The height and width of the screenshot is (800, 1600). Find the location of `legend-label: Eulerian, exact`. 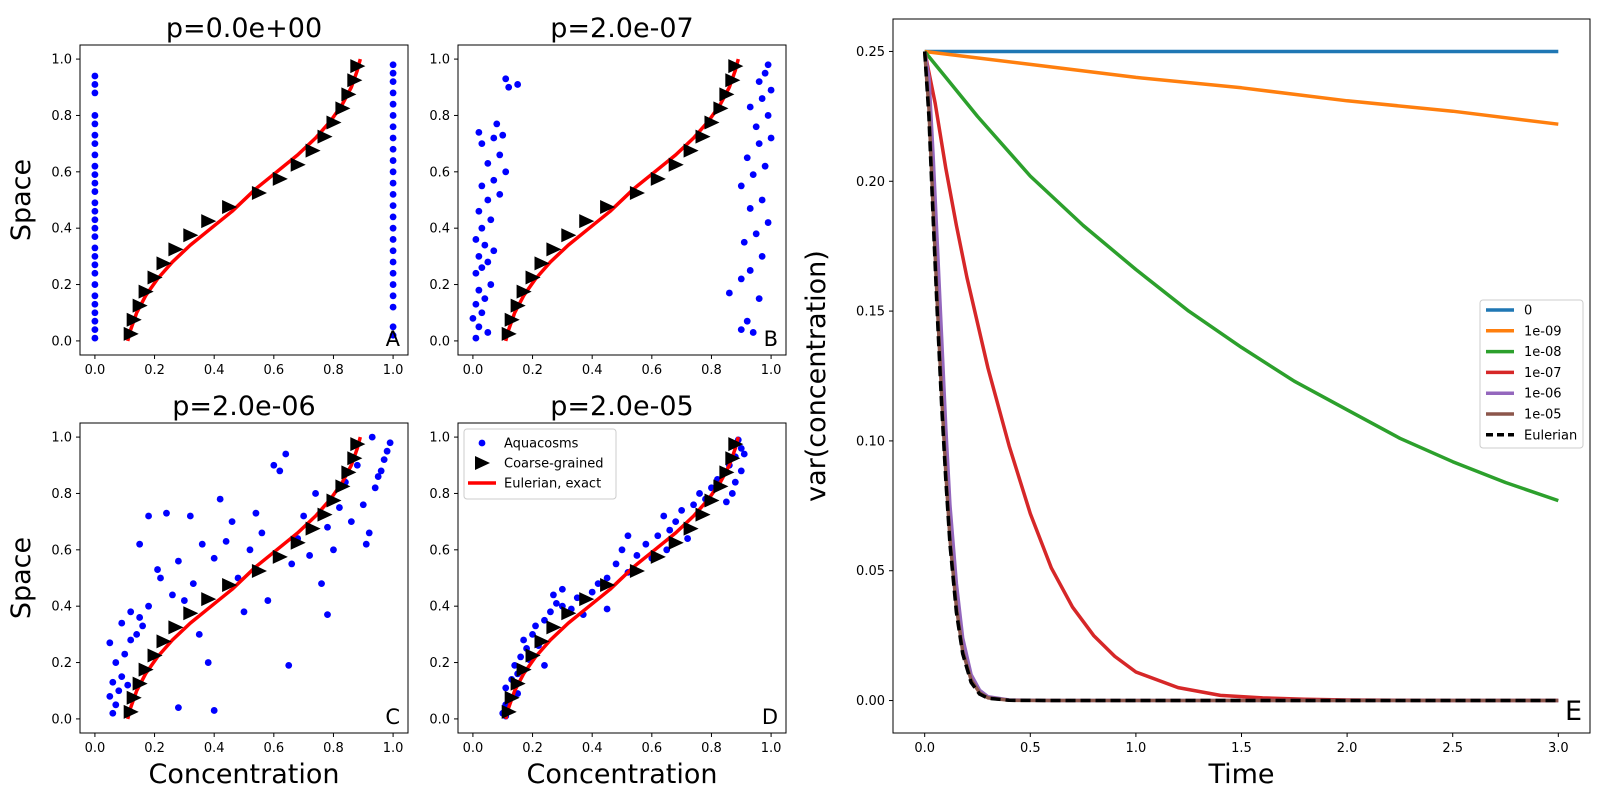

legend-label: Eulerian, exact is located at coordinates (552, 484).